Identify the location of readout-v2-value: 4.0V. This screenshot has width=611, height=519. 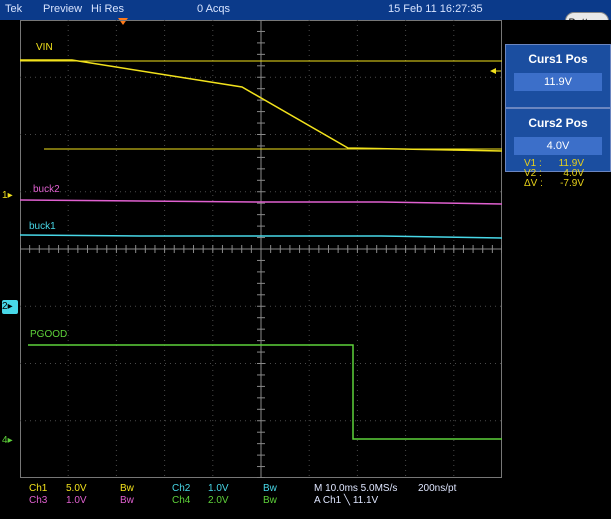
(573, 173).